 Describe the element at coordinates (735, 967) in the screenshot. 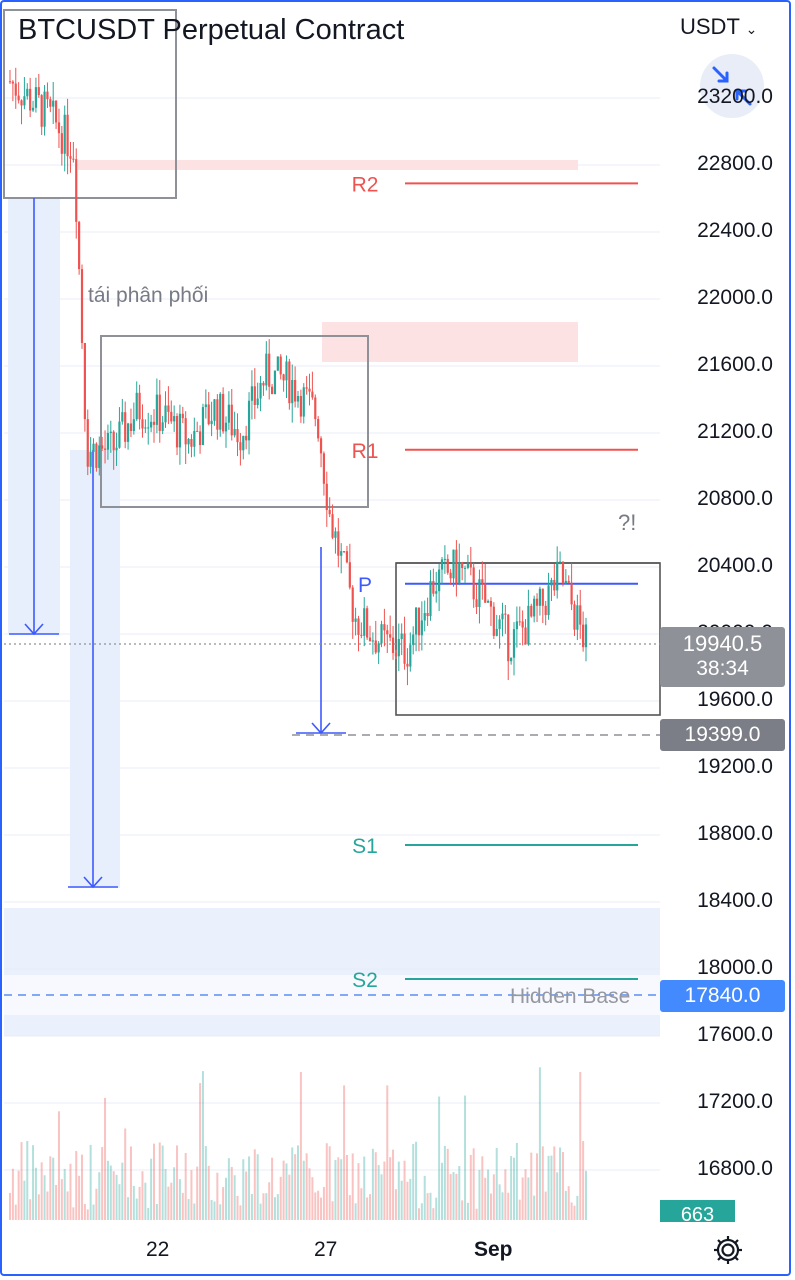

I see `price-axis-tick: 18000.0` at that location.